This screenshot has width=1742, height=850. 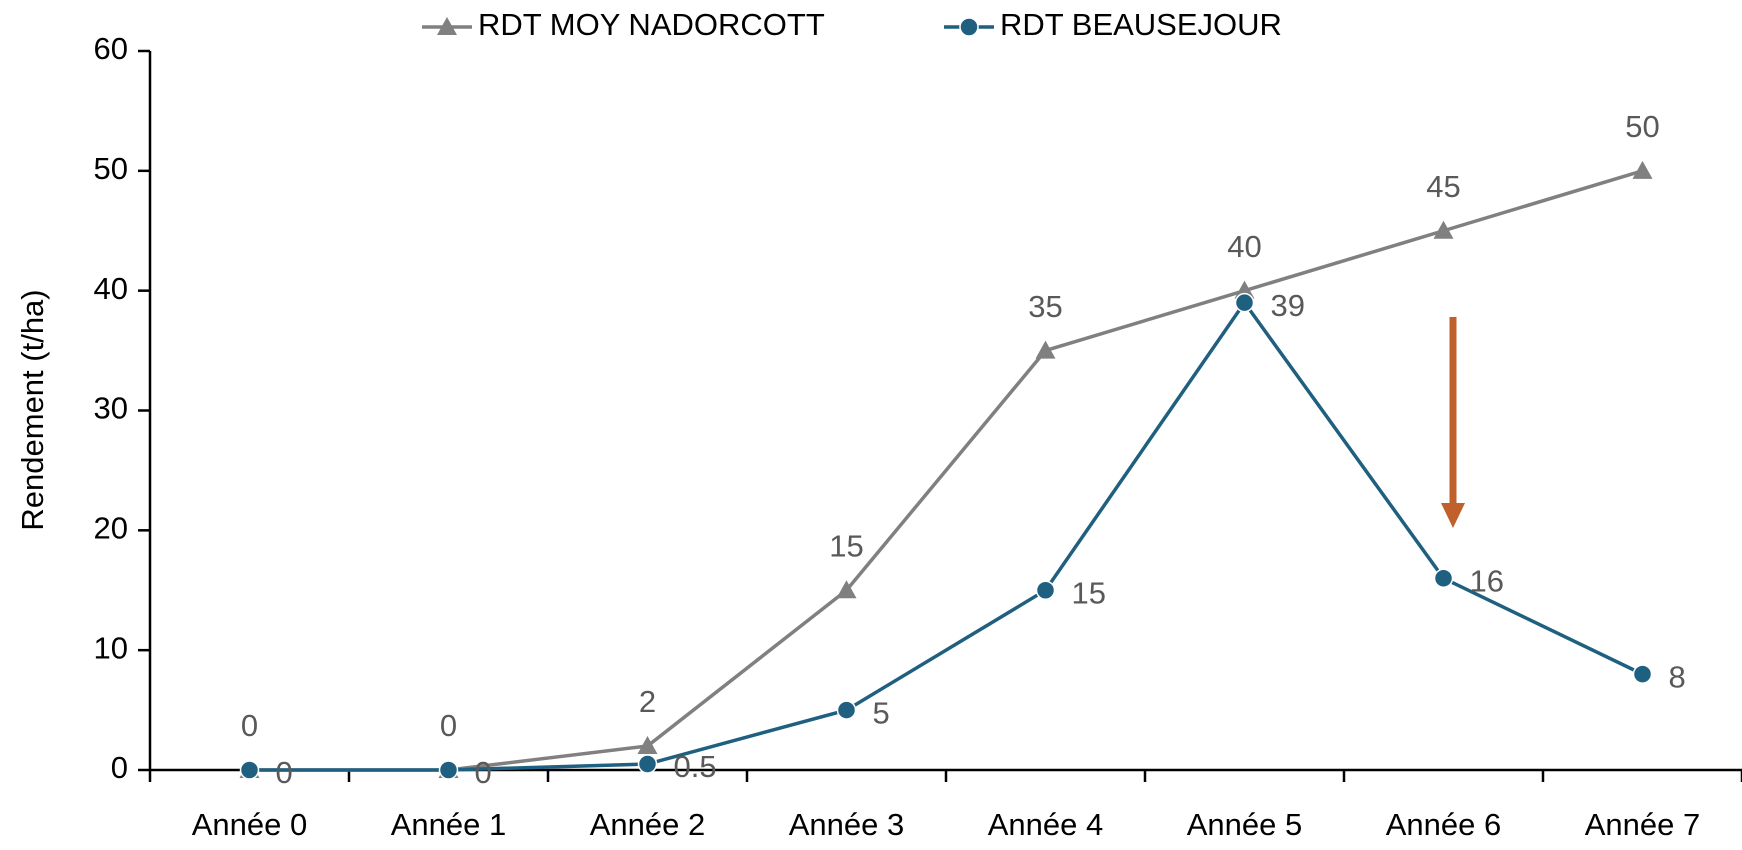 I want to click on x-tick-label: Année 4, so click(x=1046, y=824).